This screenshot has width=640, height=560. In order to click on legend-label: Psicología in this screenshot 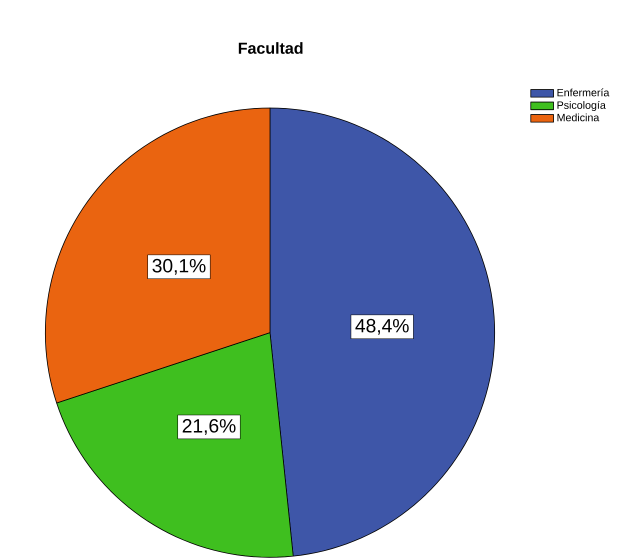, I will do `click(581, 106)`.